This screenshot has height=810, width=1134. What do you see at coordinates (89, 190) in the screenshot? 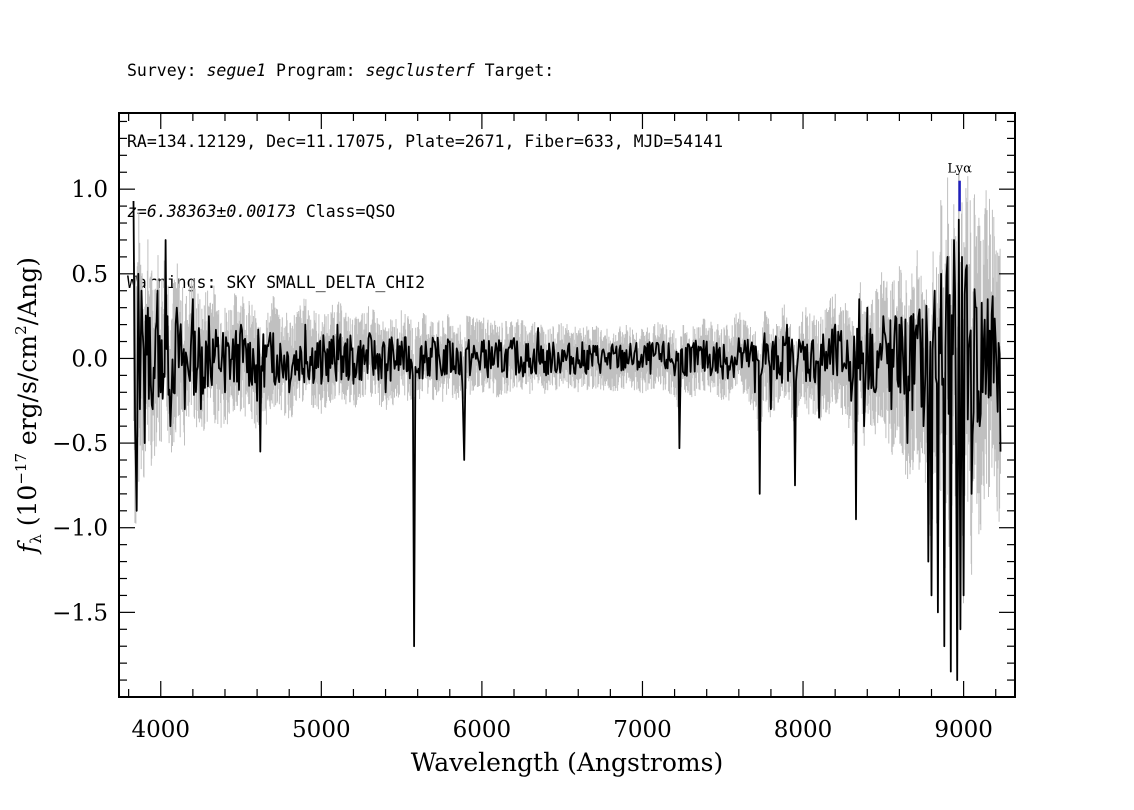
I see `y-tick-label: 1.0` at bounding box center [89, 190].